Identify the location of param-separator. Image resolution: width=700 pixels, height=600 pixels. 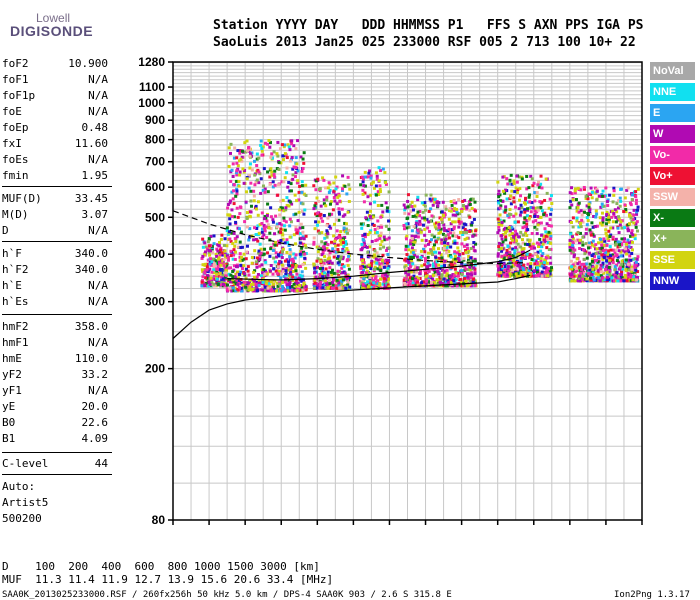
(57, 452).